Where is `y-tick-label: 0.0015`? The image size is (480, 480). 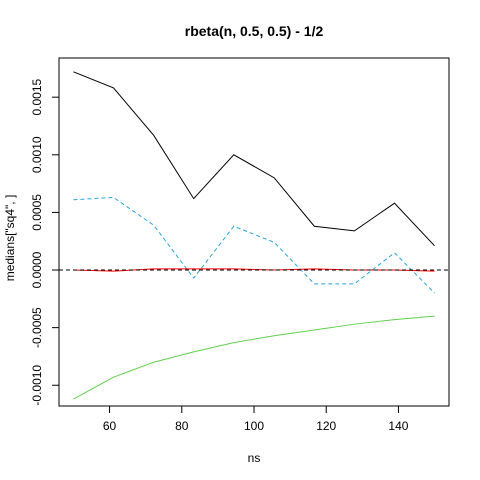 y-tick-label: 0.0015 is located at coordinates (37, 97).